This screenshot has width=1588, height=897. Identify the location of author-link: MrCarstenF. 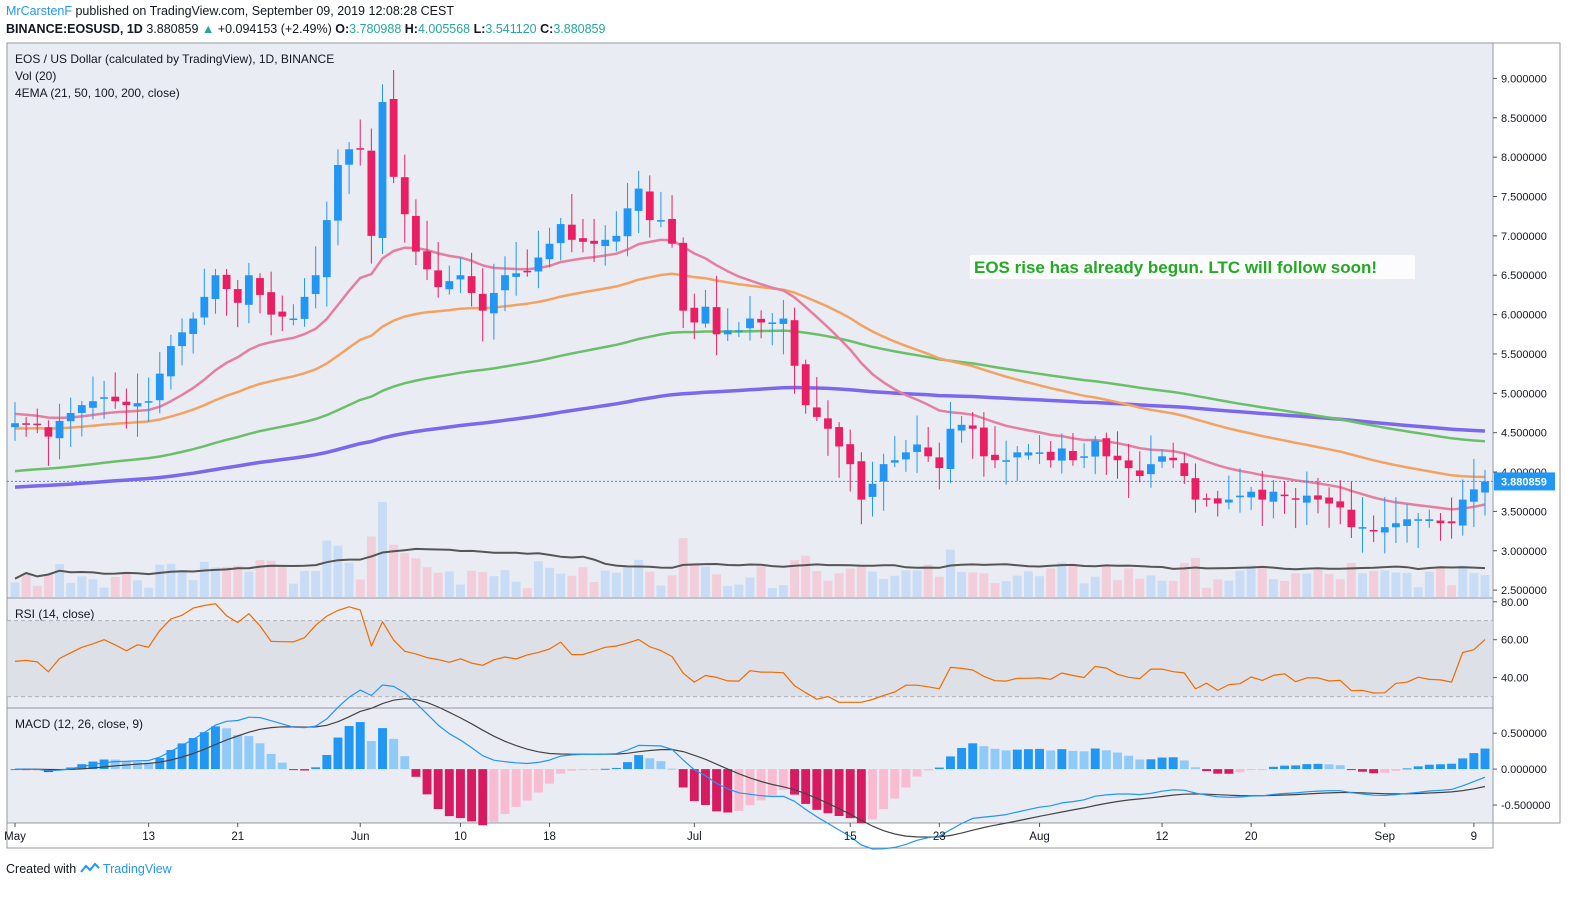
(39, 11).